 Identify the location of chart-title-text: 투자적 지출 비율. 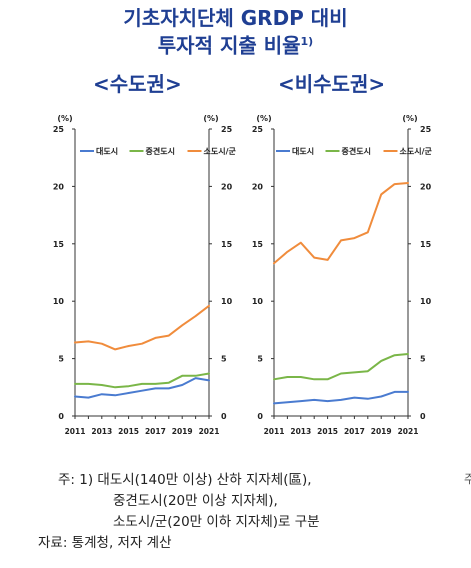
(229, 45).